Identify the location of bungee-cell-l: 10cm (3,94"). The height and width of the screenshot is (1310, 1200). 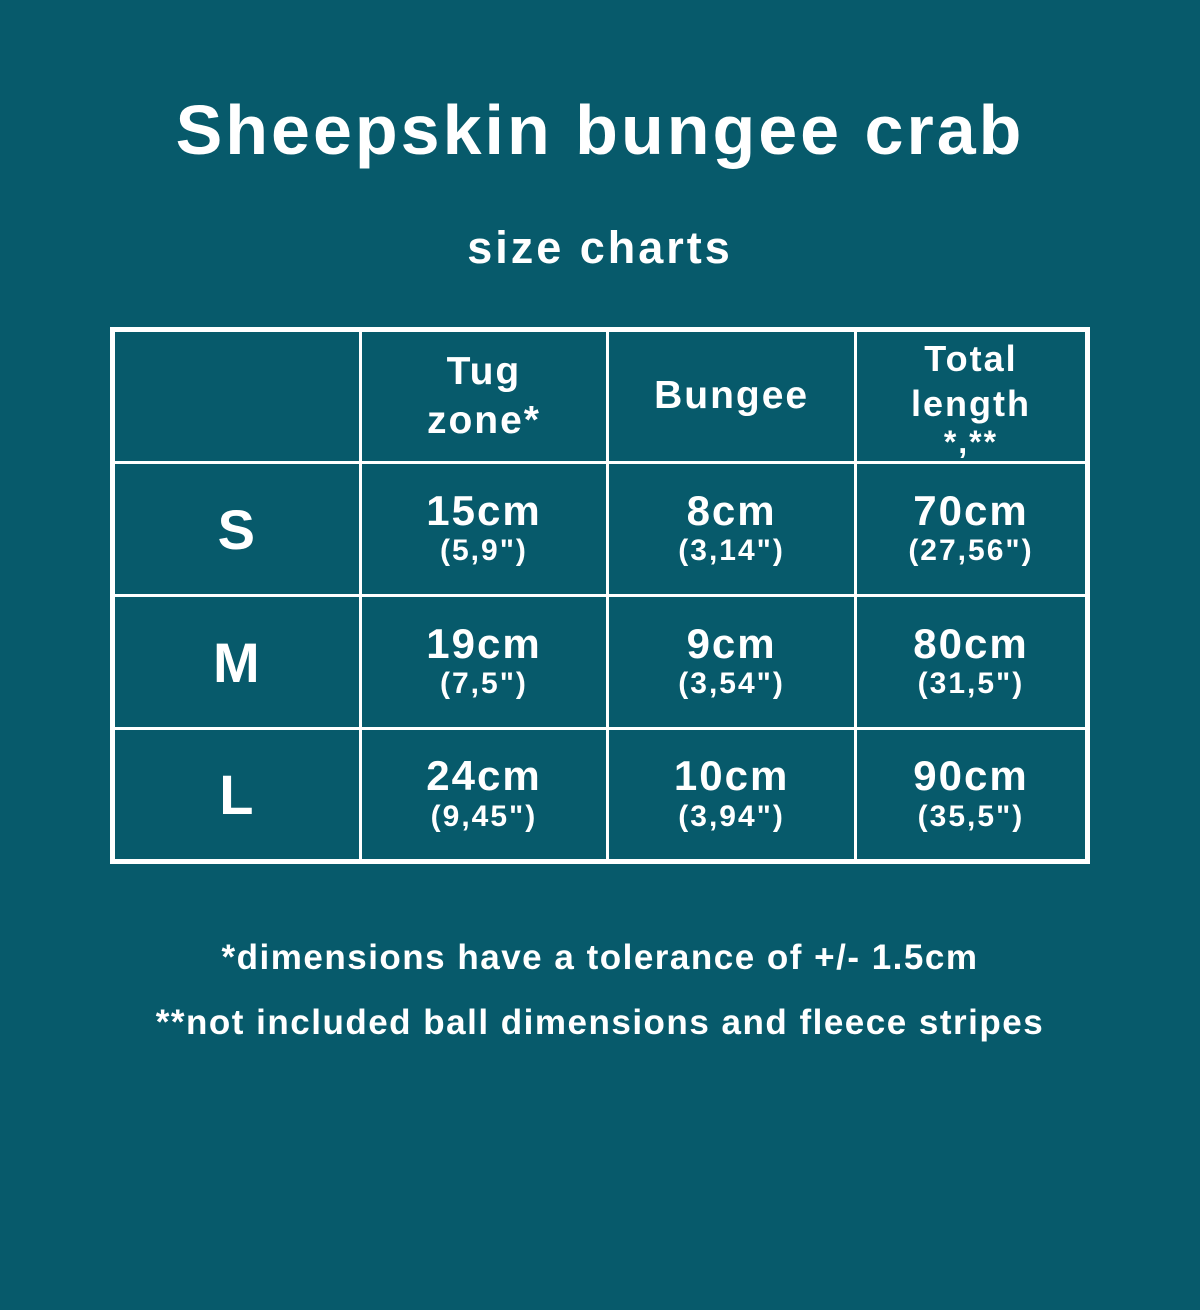
(731, 795).